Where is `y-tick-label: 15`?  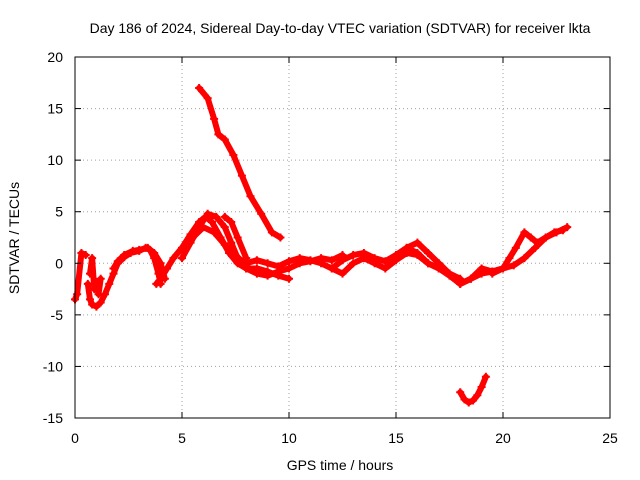
y-tick-label: 15 is located at coordinates (55, 109).